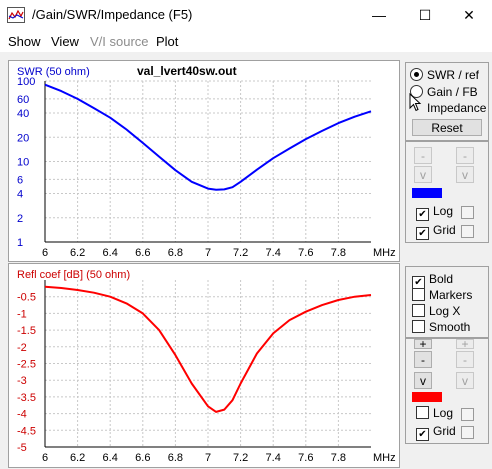  What do you see at coordinates (465, 344) in the screenshot?
I see `bottom-scale-plus-right-button: +` at bounding box center [465, 344].